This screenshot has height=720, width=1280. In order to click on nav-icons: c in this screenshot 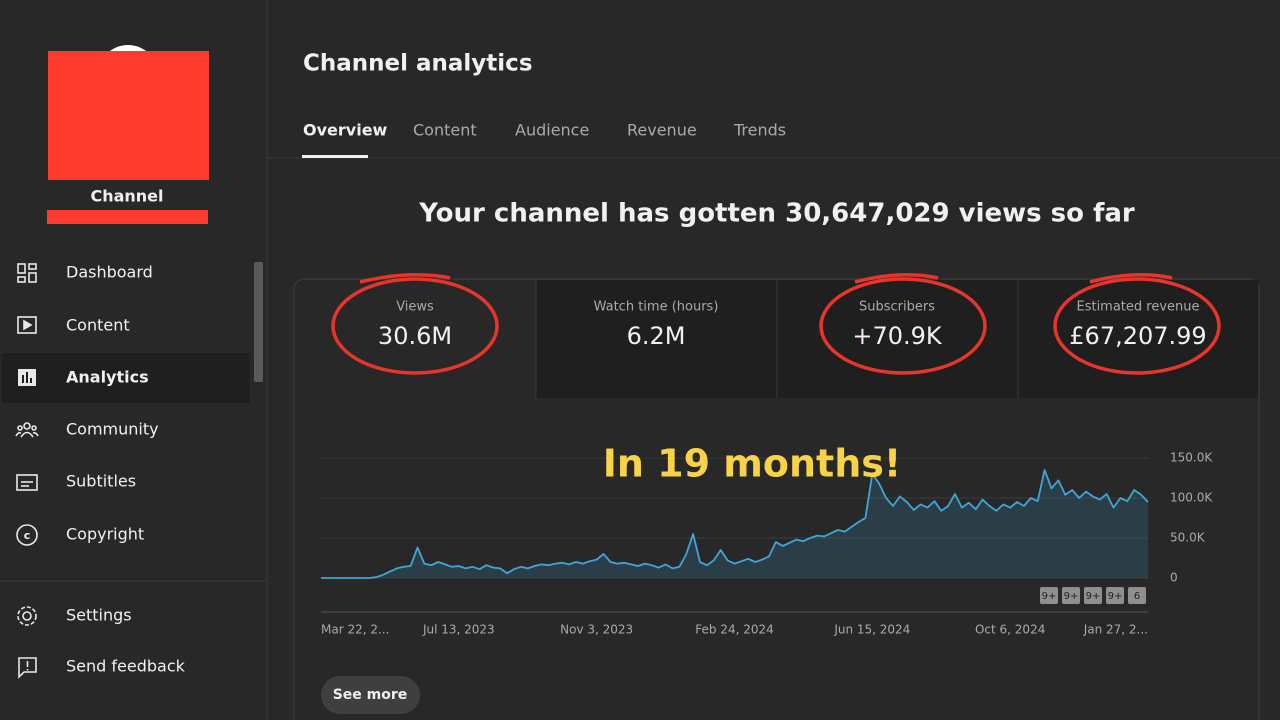, I will do `click(27, 471)`.